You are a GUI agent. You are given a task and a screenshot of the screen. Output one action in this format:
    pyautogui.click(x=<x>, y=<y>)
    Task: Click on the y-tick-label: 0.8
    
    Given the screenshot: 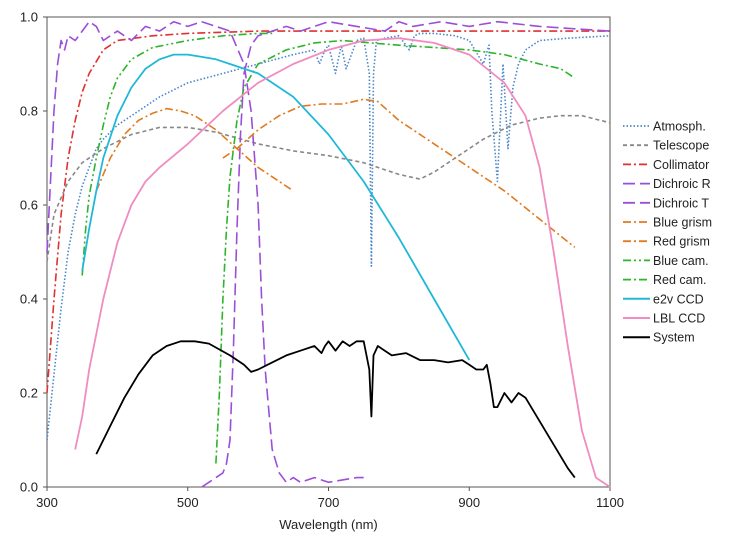 What is the action you would take?
    pyautogui.click(x=29, y=111)
    